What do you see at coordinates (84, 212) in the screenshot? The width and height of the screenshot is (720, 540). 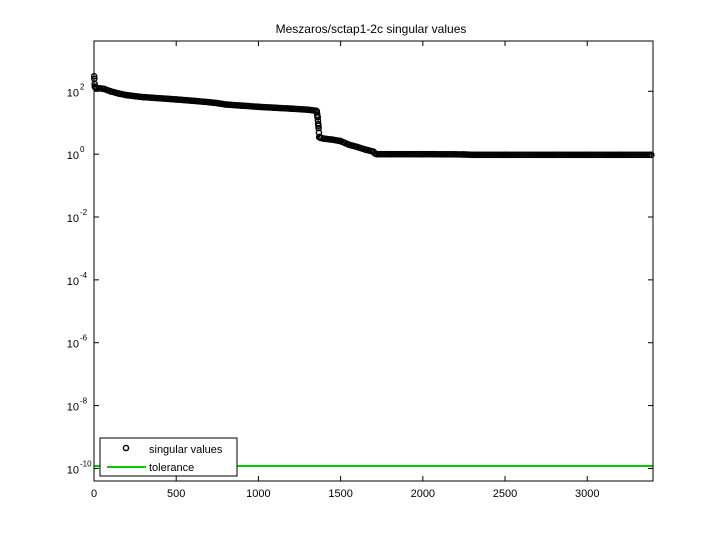 I see `y-tick-exponent: -2` at bounding box center [84, 212].